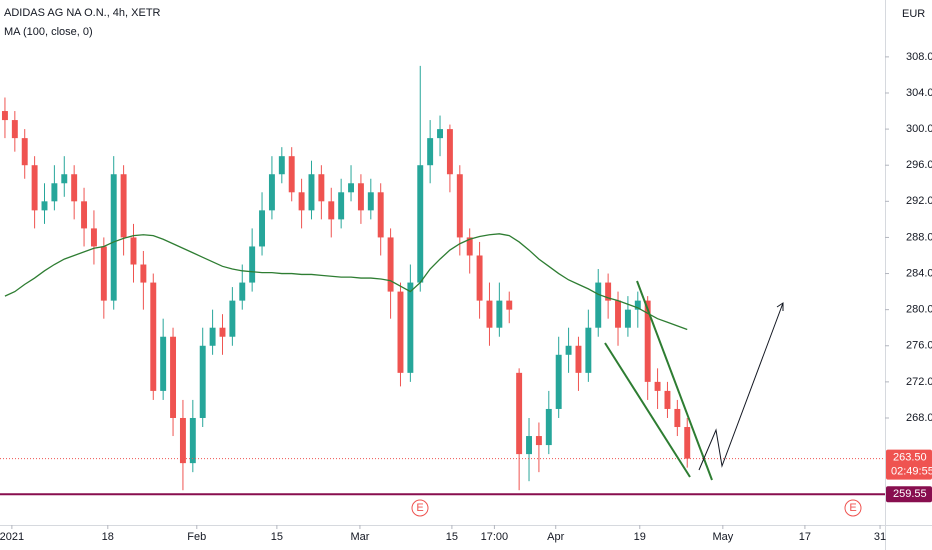 This screenshot has width=932, height=550. I want to click on y-tick-label: 292.00, so click(919, 201).